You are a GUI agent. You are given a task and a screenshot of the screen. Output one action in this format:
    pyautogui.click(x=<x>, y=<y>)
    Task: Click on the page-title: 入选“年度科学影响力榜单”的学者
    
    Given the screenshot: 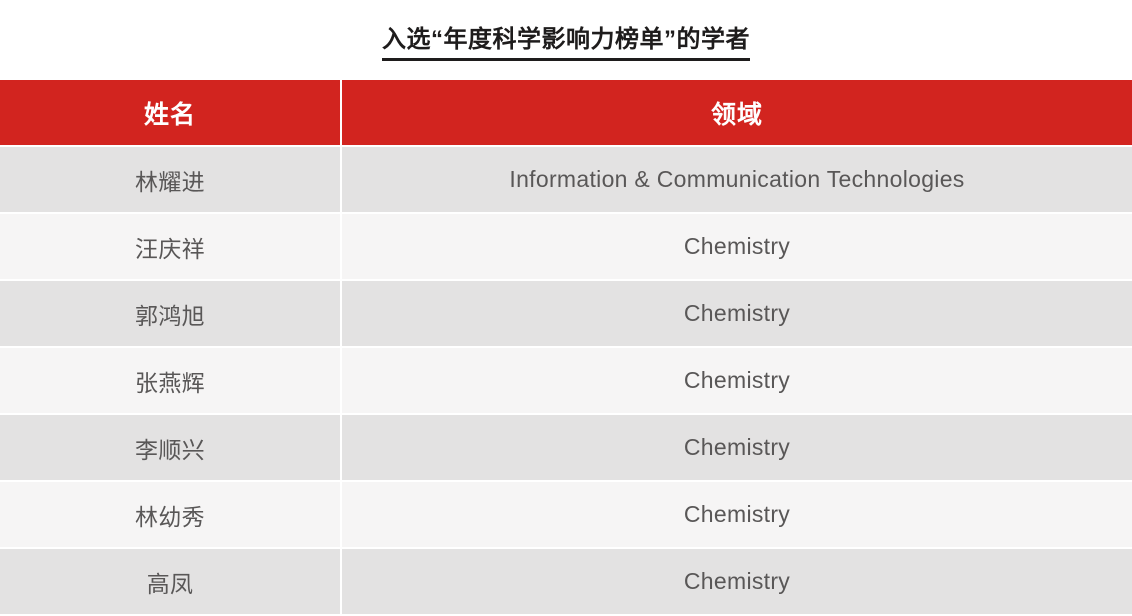 What is the action you would take?
    pyautogui.click(x=566, y=43)
    